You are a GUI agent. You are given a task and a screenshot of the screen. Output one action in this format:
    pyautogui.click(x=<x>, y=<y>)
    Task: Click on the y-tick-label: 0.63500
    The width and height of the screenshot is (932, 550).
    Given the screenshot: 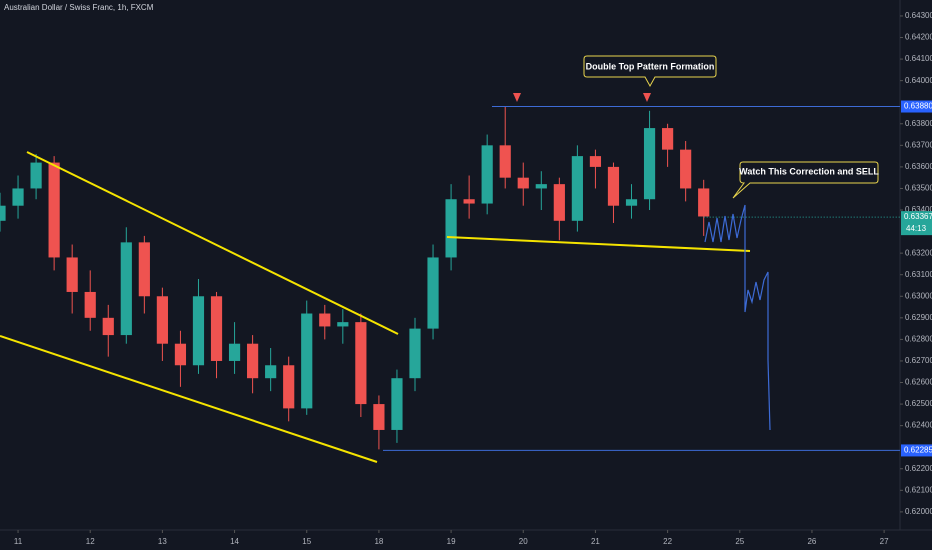 What is the action you would take?
    pyautogui.click(x=918, y=188)
    